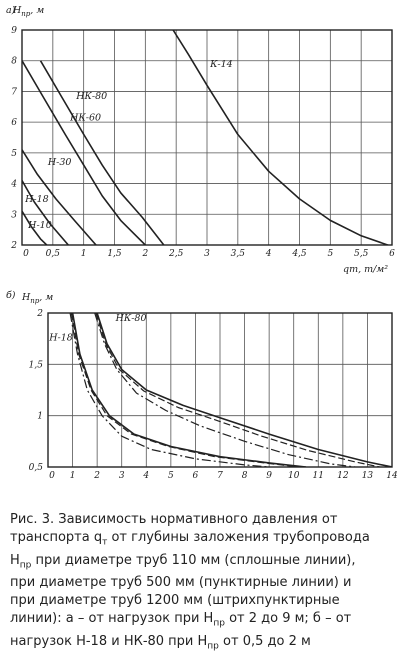 The height and width of the screenshot is (655, 403). Describe the element at coordinates (36, 365) in the screenshot. I see `y-tick-label: 1,5` at that location.